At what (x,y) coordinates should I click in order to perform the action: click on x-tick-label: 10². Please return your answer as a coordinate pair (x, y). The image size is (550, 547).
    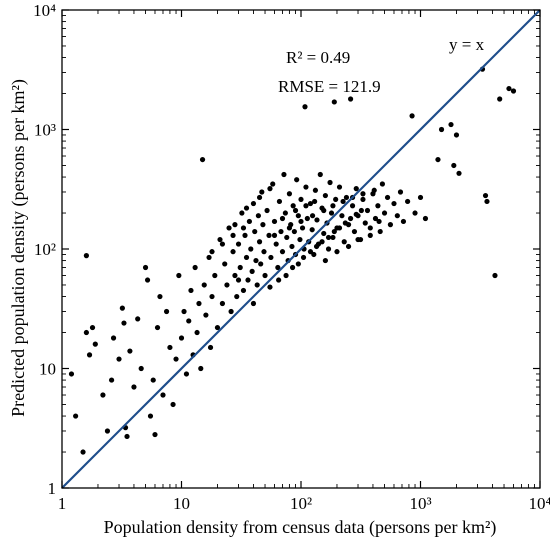
    Looking at the image, I should click on (301, 503).